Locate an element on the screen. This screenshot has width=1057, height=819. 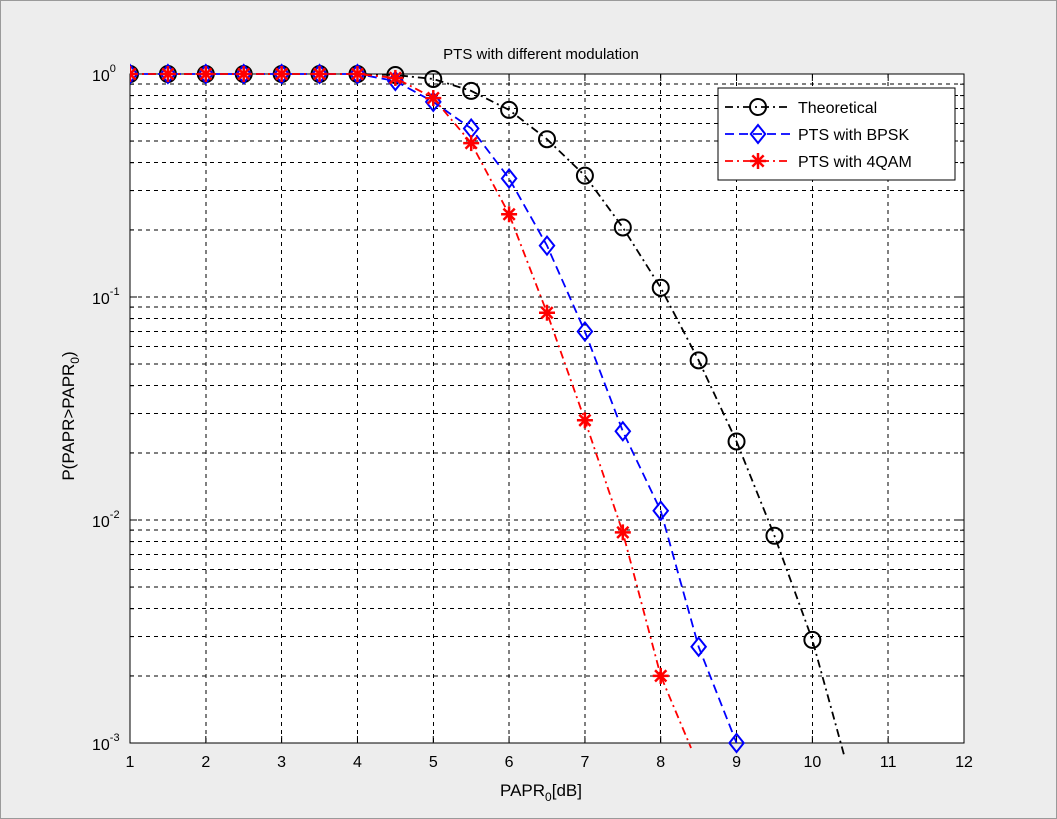
legend-entry: PTS with BPSK is located at coordinates (817, 134).